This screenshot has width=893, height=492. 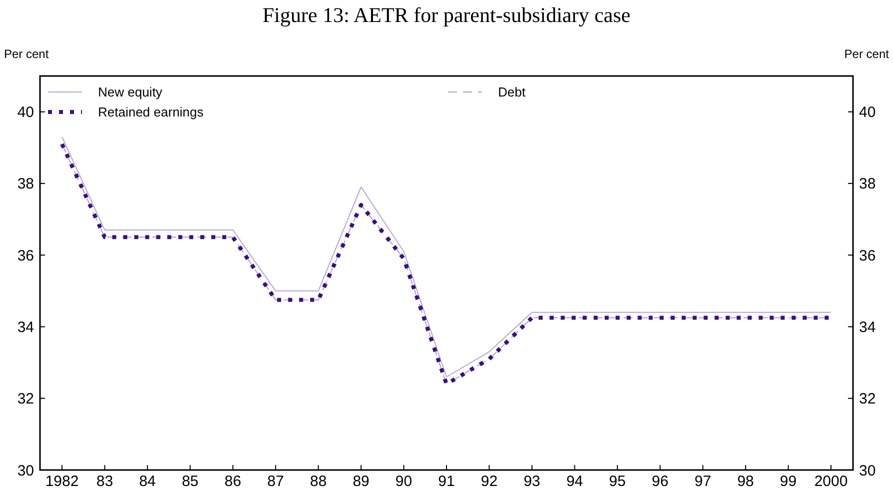 I want to click on x-tick-label: 92, so click(x=489, y=481).